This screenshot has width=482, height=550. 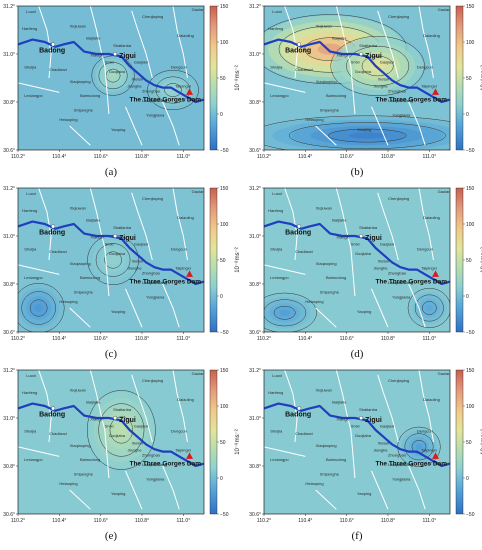 What do you see at coordinates (336, 277) in the screenshot?
I see `place-label-baimudong: Baimudong` at bounding box center [336, 277].